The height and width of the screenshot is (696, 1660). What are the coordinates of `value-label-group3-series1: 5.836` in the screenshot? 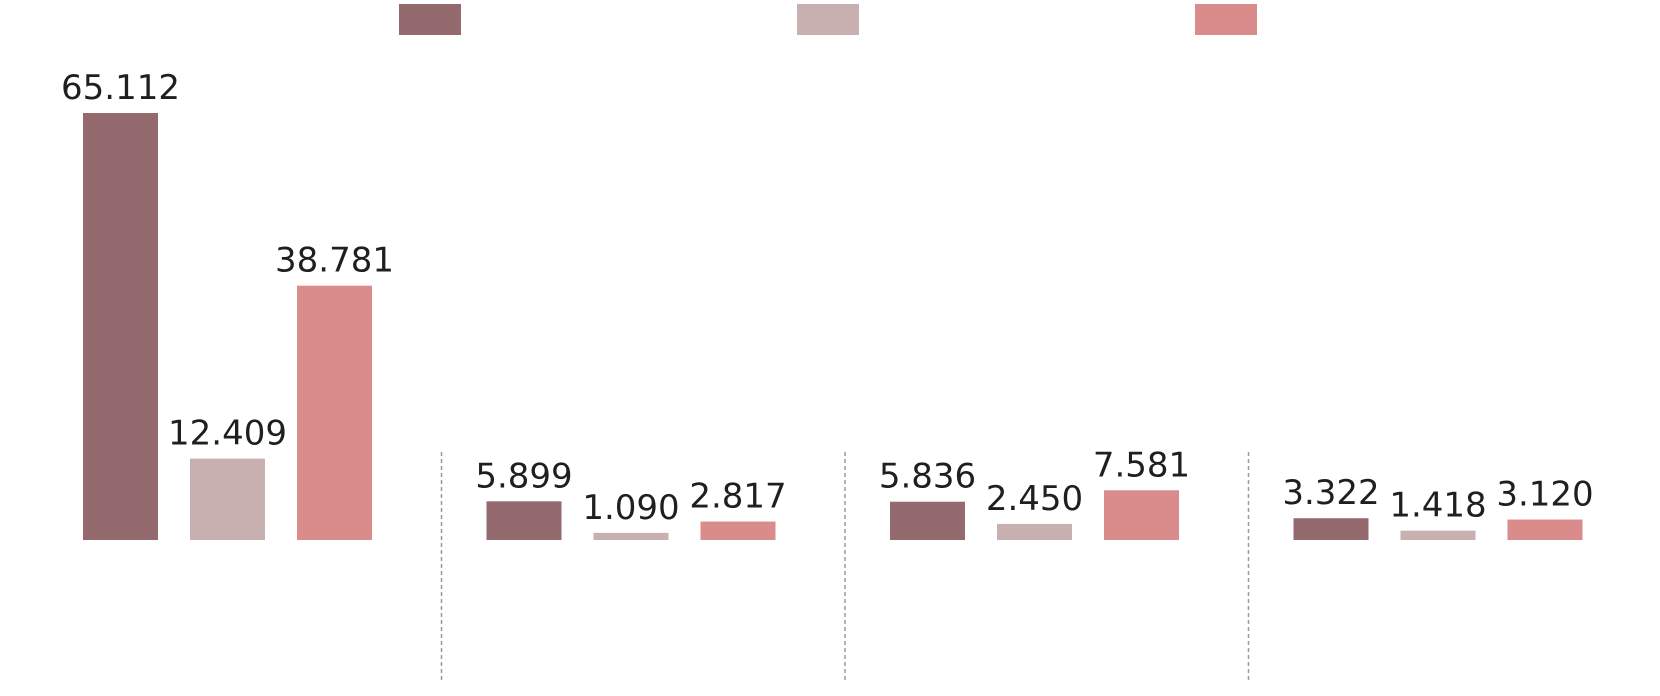 It's located at (927, 477).